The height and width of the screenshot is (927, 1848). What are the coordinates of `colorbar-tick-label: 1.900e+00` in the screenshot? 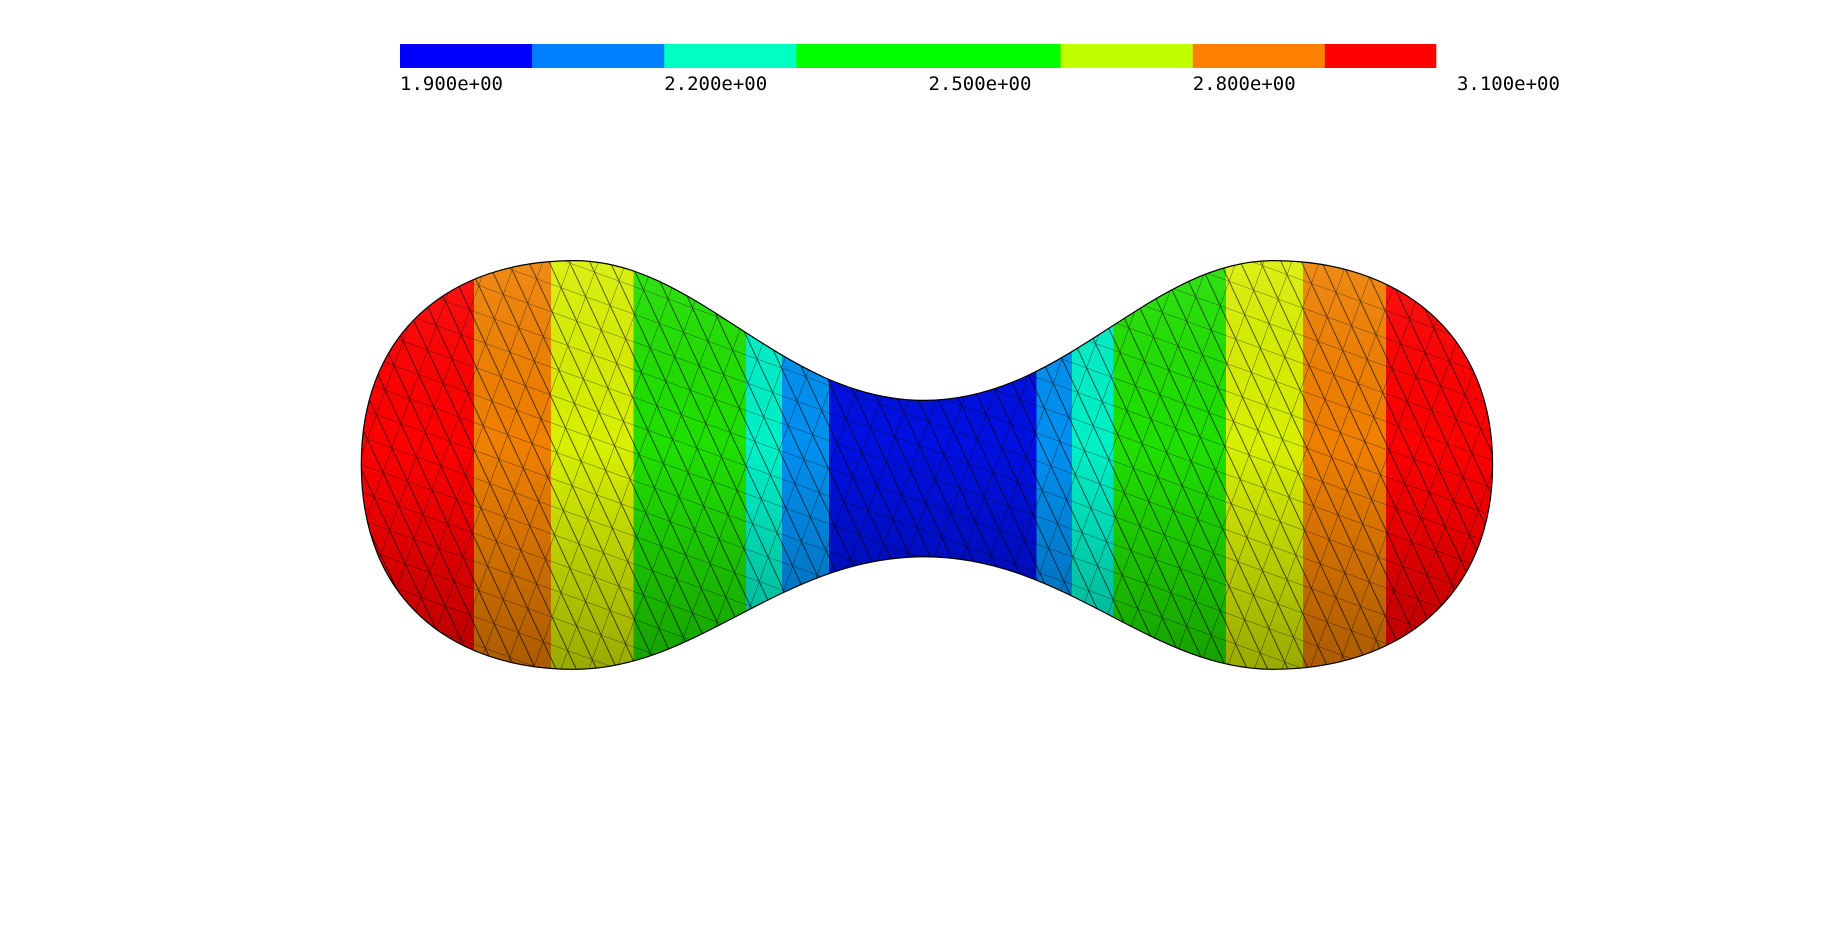 It's located at (451, 84).